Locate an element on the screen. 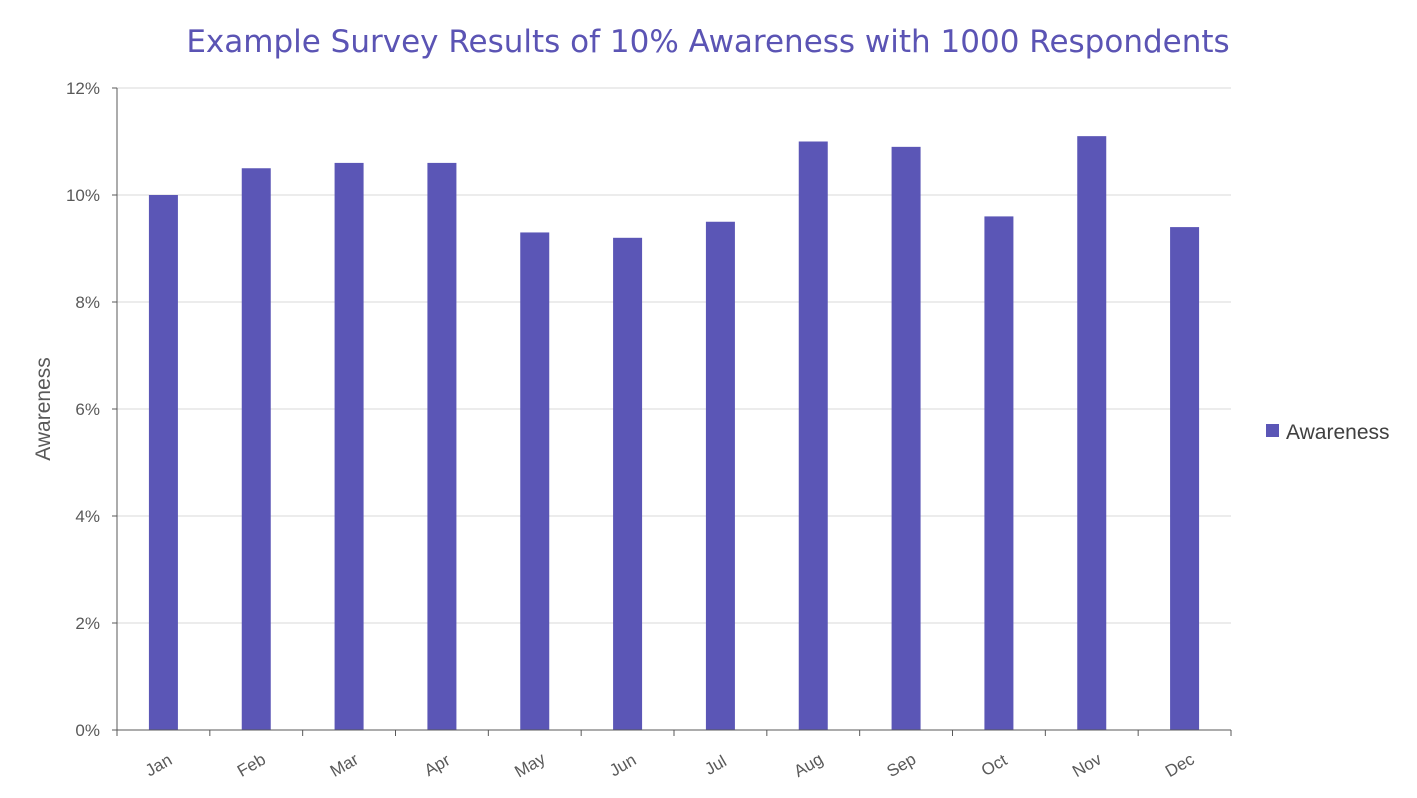  bar-jul is located at coordinates (720, 475).